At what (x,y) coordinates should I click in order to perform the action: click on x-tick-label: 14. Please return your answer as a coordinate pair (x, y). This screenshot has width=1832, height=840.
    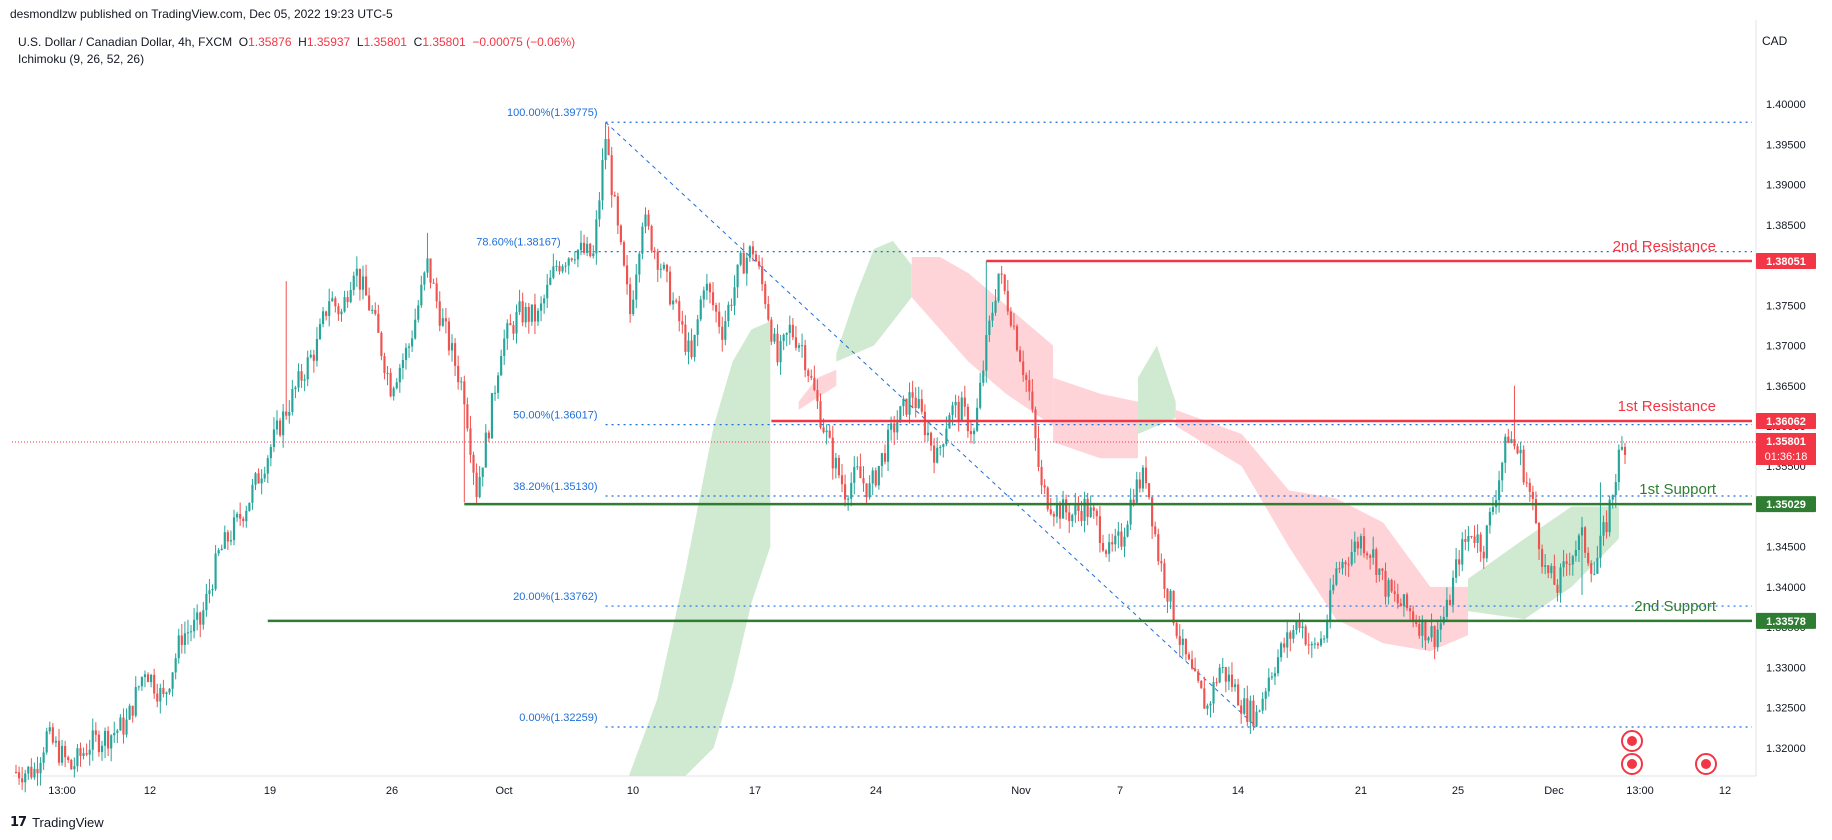
    Looking at the image, I should click on (1238, 791).